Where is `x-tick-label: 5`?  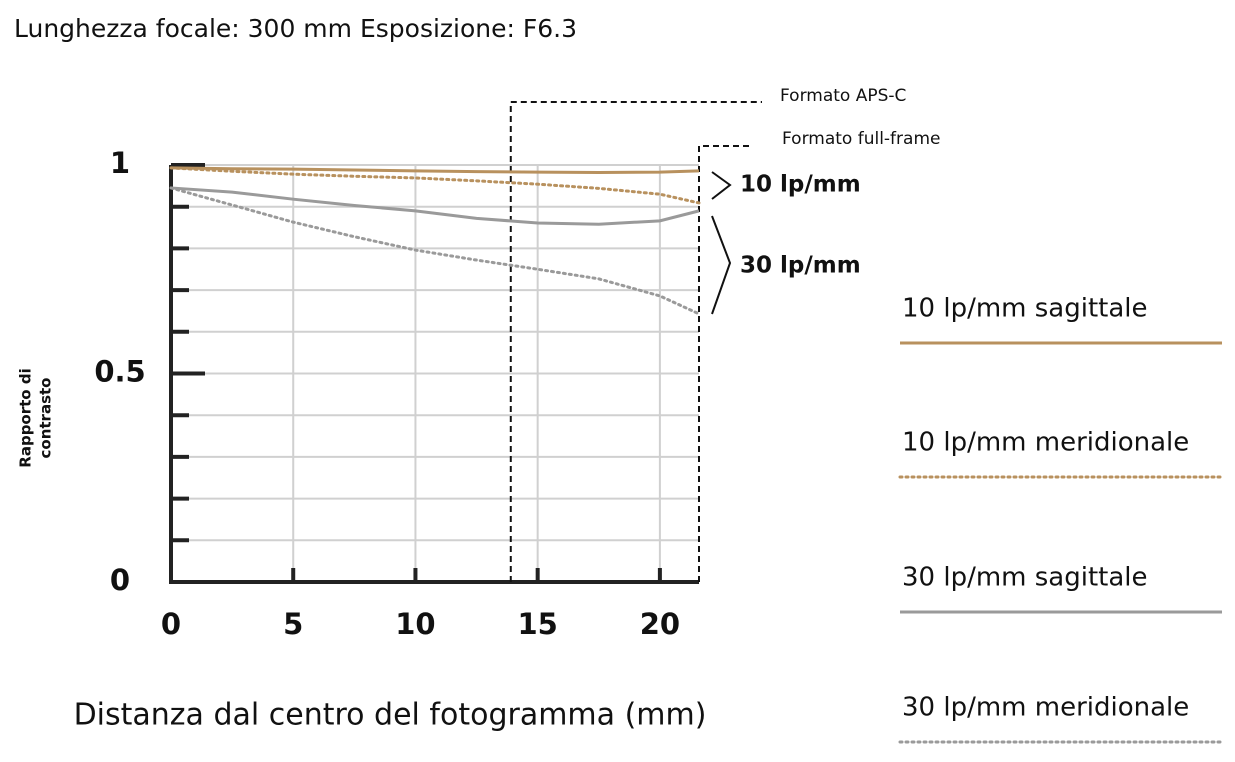 x-tick-label: 5 is located at coordinates (293, 624).